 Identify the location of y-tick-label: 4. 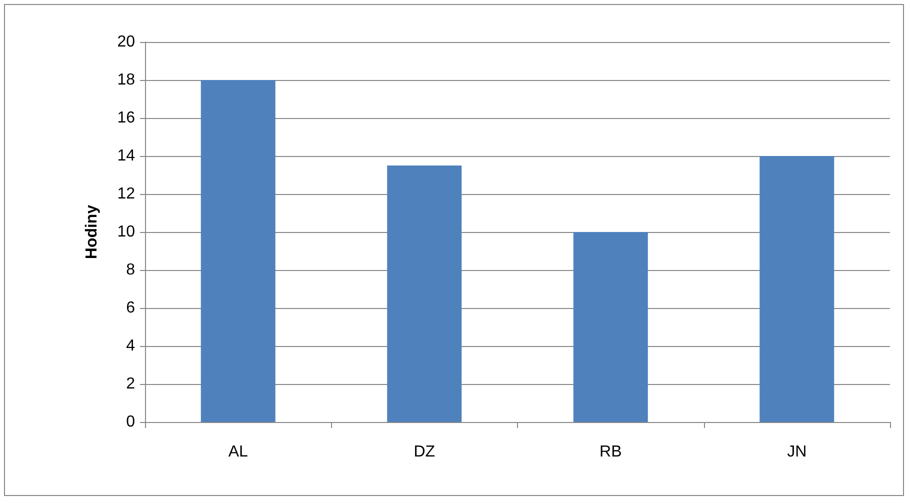
(131, 346).